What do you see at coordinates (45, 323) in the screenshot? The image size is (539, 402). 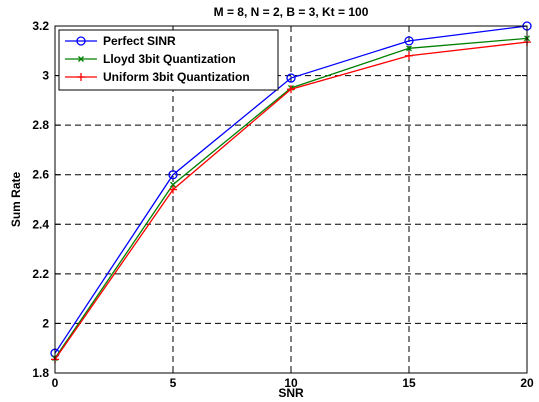 I see `y-tick-label: 2` at bounding box center [45, 323].